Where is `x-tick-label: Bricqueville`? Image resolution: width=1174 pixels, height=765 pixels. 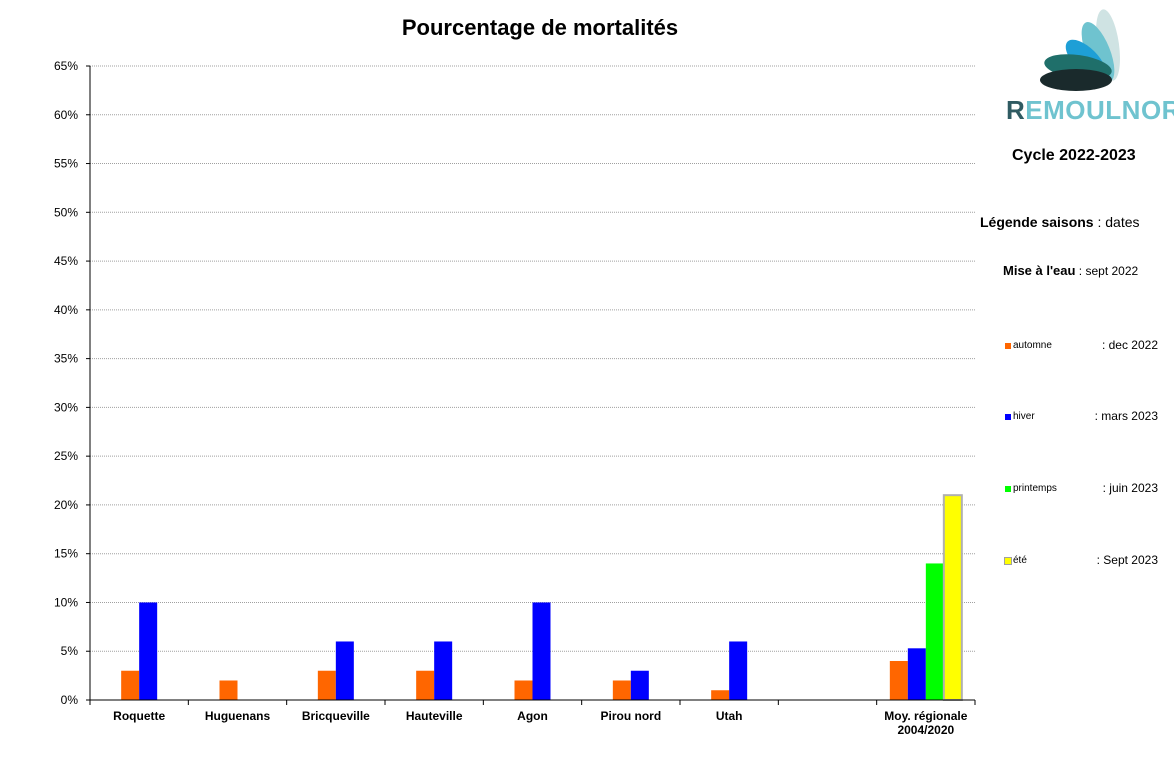
x-tick-label: Bricqueville is located at coordinates (336, 716).